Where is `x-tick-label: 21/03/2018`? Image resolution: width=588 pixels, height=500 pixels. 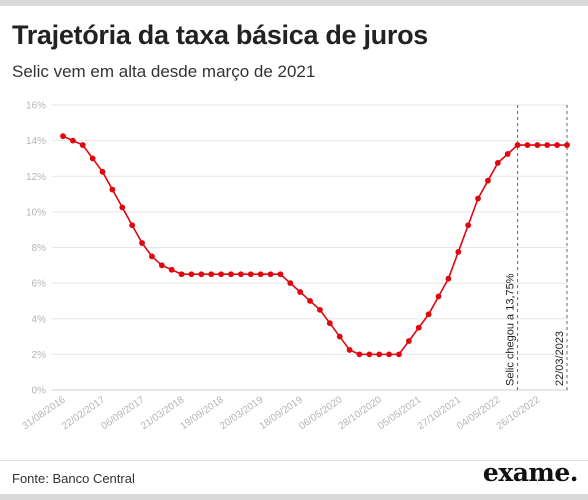
x-tick-label: 21/03/2018 is located at coordinates (163, 413).